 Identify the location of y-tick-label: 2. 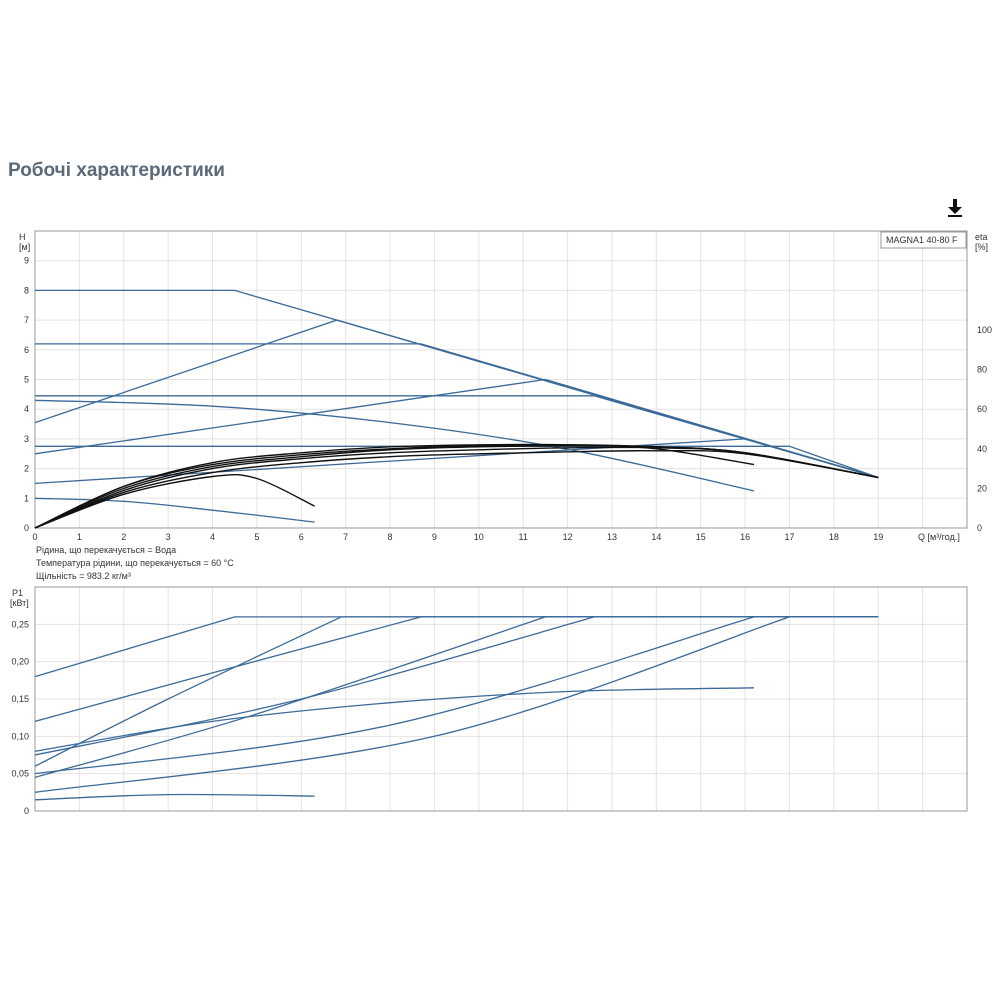
(26, 469).